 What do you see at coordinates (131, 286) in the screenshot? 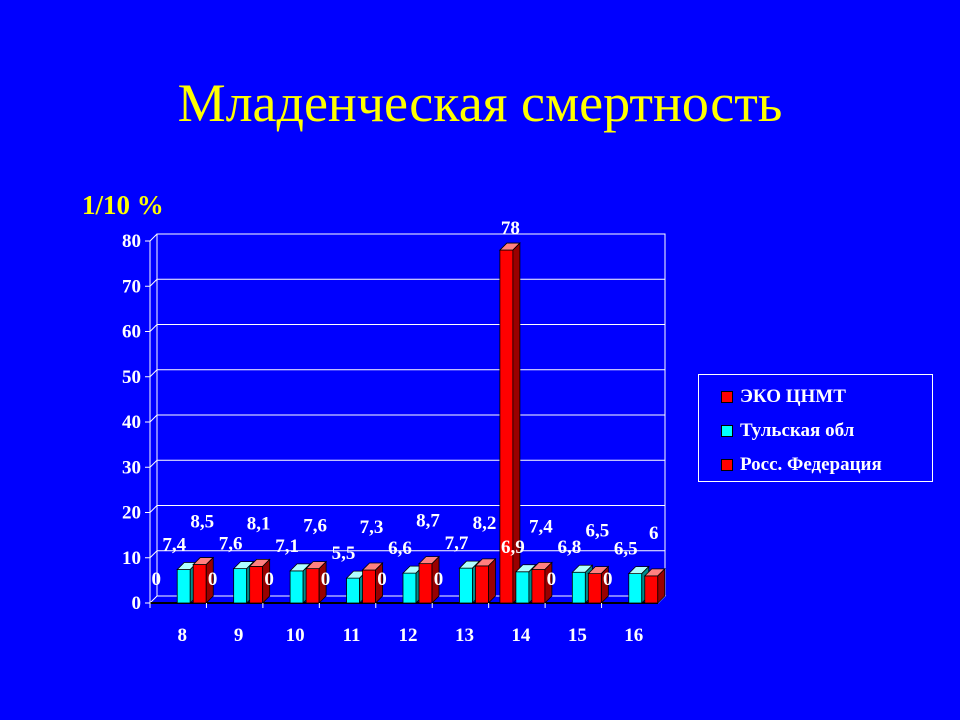
I see `y-tick-label: 70` at bounding box center [131, 286].